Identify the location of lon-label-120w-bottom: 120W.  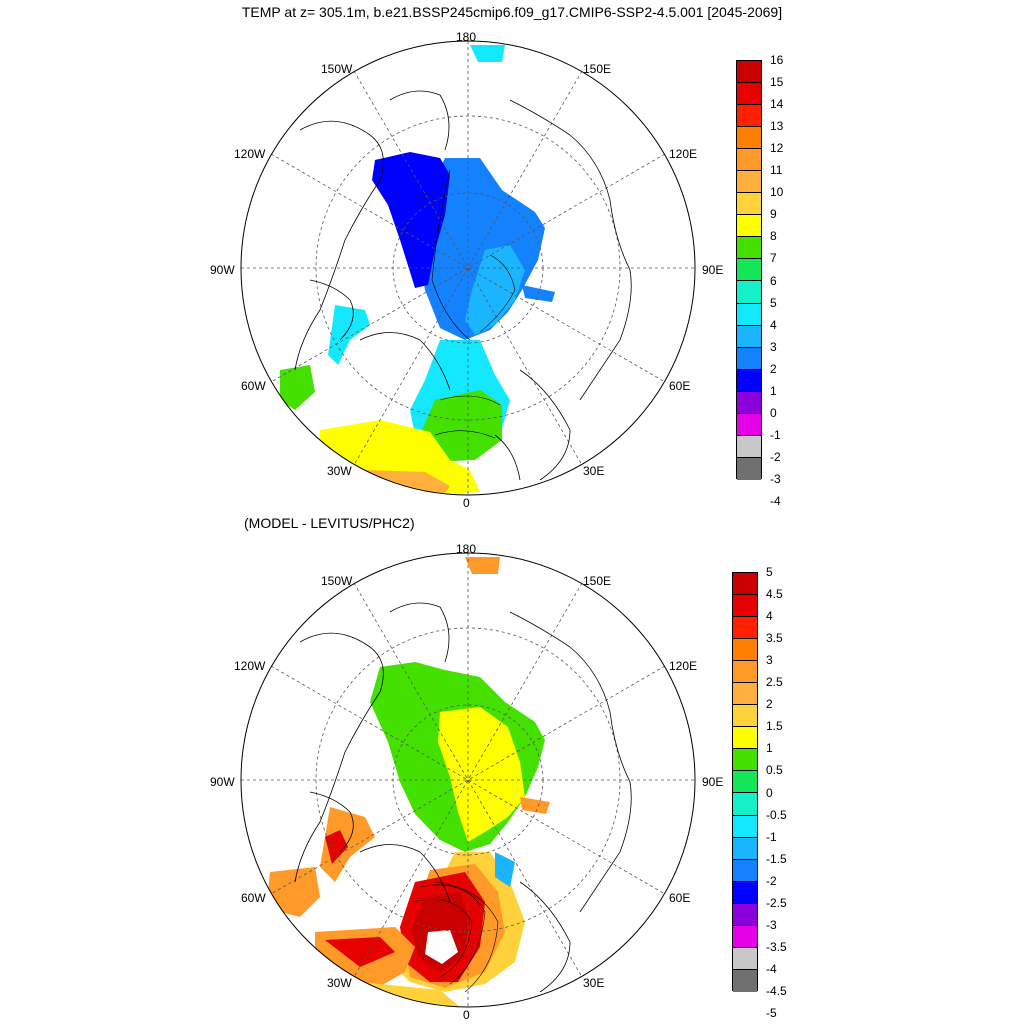
(250, 666).